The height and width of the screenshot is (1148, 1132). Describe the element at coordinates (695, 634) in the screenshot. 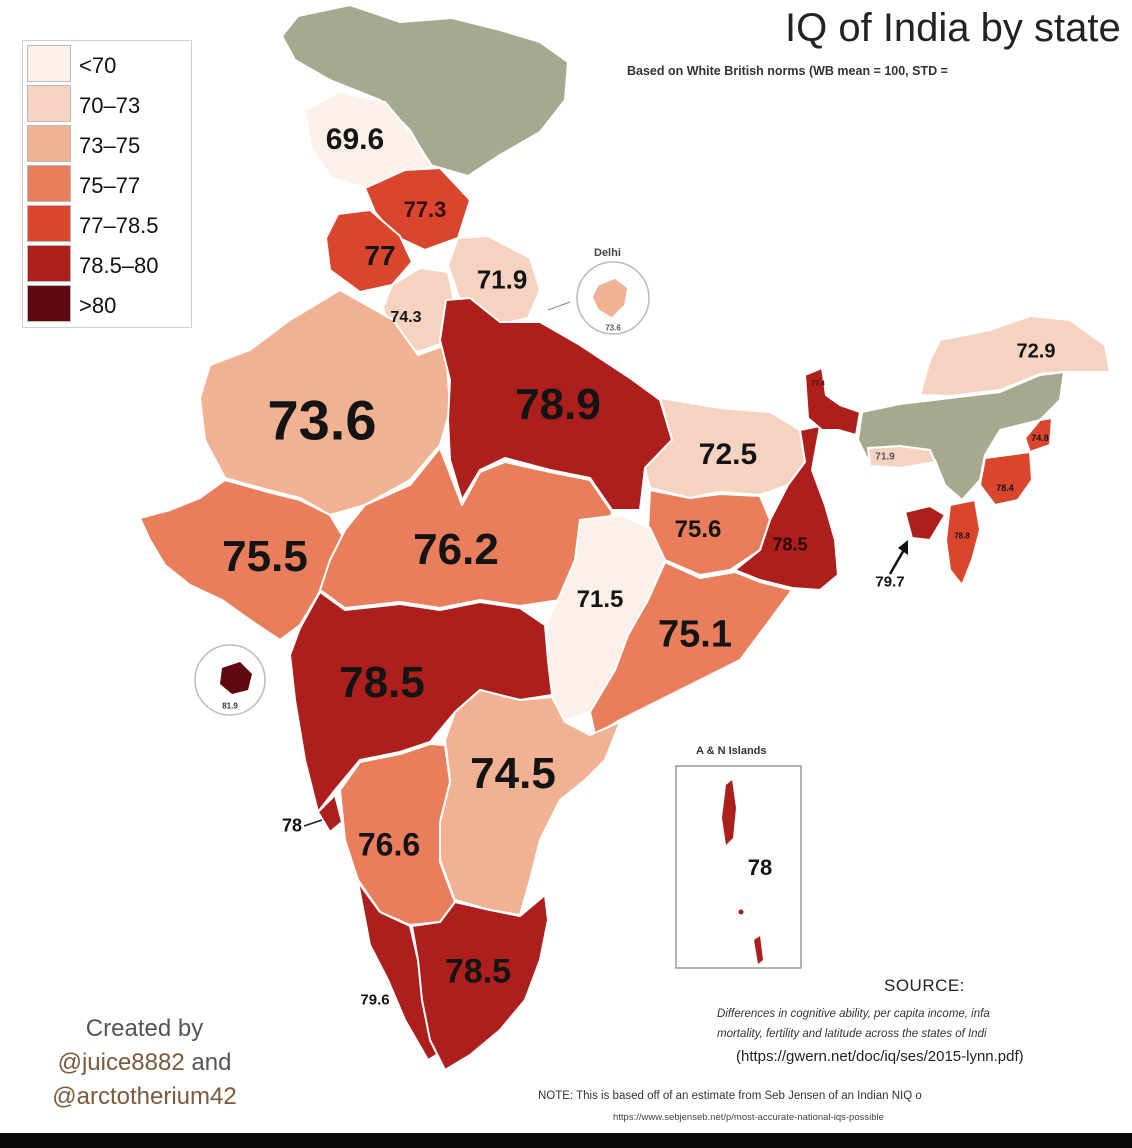

I see `label-odisha: 75.1` at that location.